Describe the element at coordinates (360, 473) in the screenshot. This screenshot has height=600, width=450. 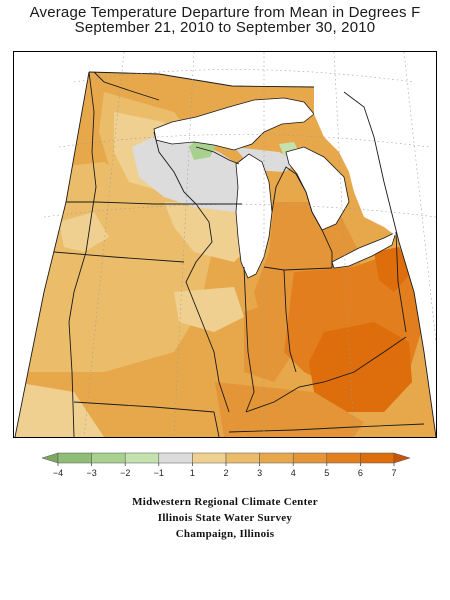
I see `legend-tick-label: 6` at that location.